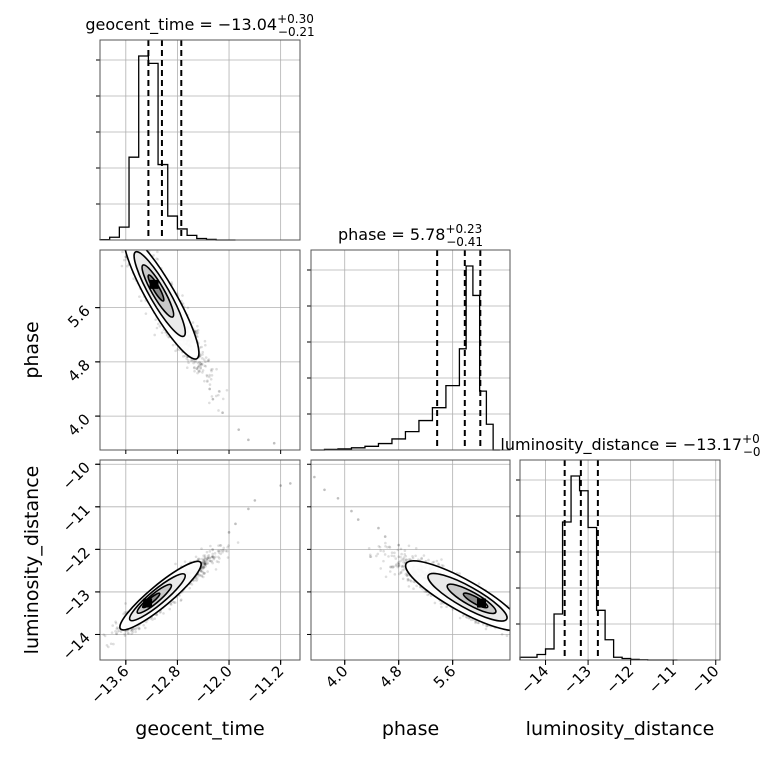 The width and height of the screenshot is (760, 760). I want to click on histogram-curve-geocent_time, so click(167, 148).